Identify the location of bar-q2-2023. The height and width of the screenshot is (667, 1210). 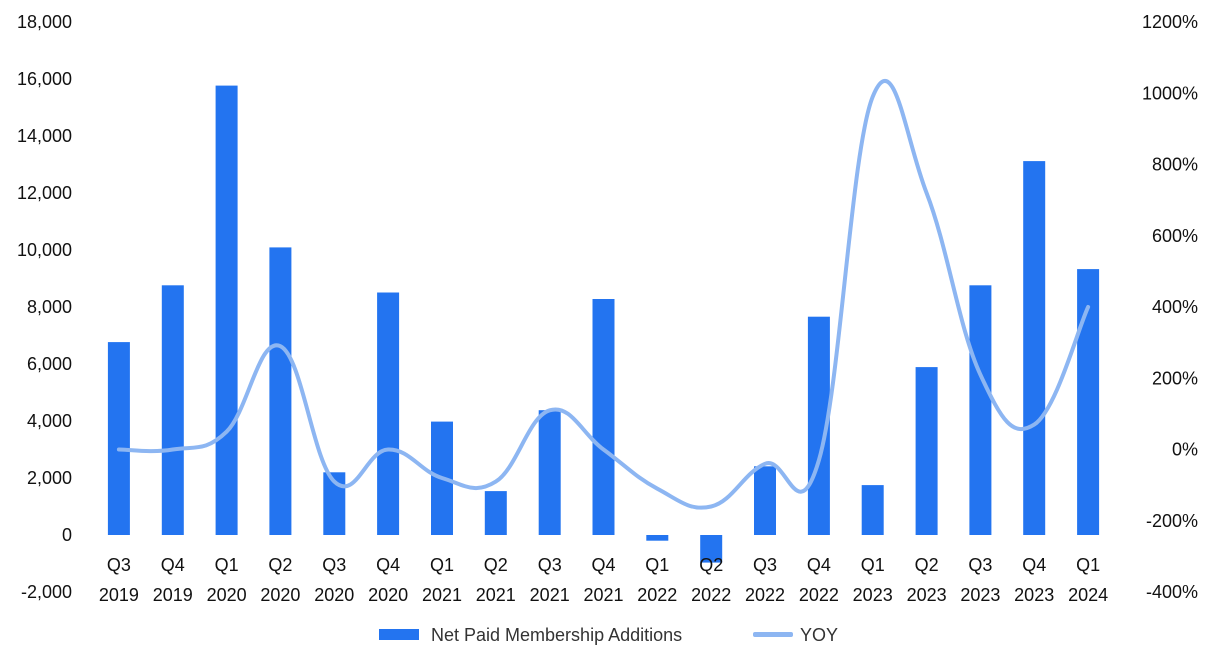
(926, 451).